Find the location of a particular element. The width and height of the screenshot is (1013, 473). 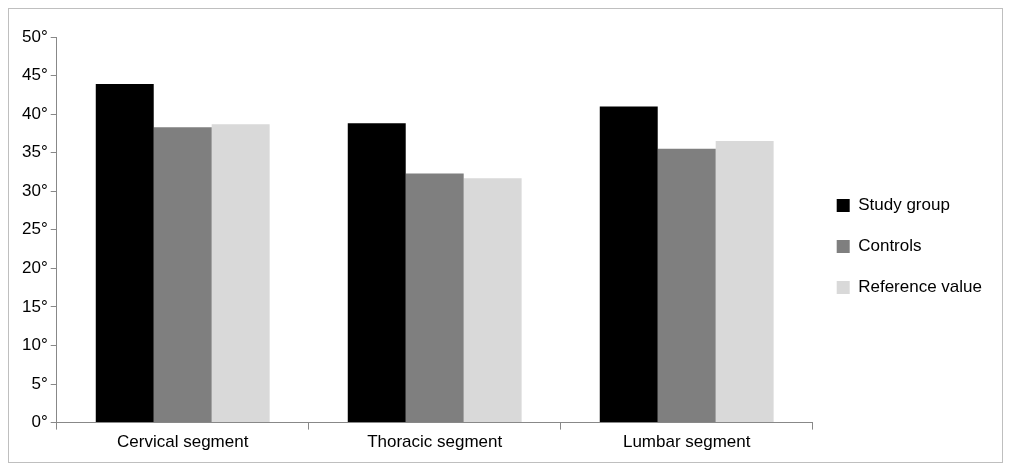

y-tick-label: 40° is located at coordinates (34, 113).